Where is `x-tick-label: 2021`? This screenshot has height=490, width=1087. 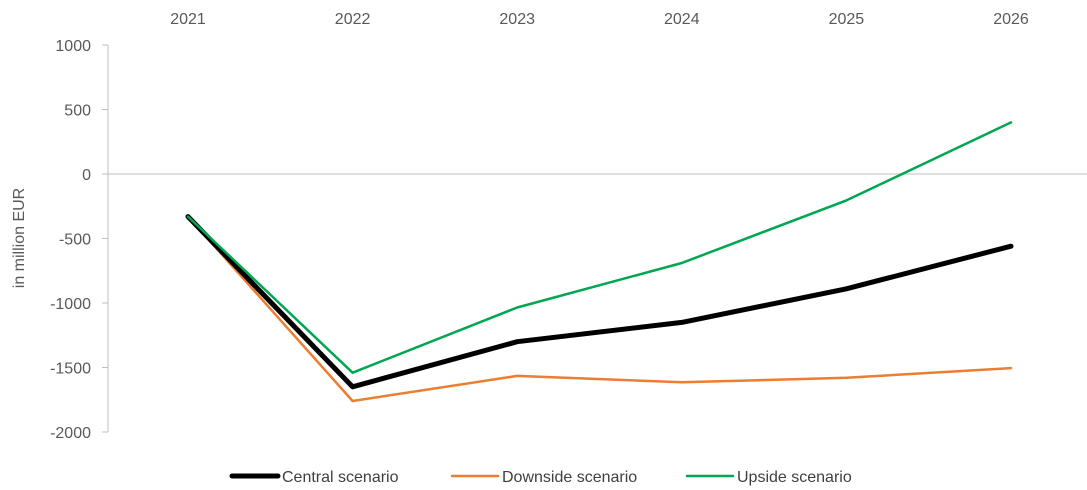
x-tick-label: 2021 is located at coordinates (188, 19).